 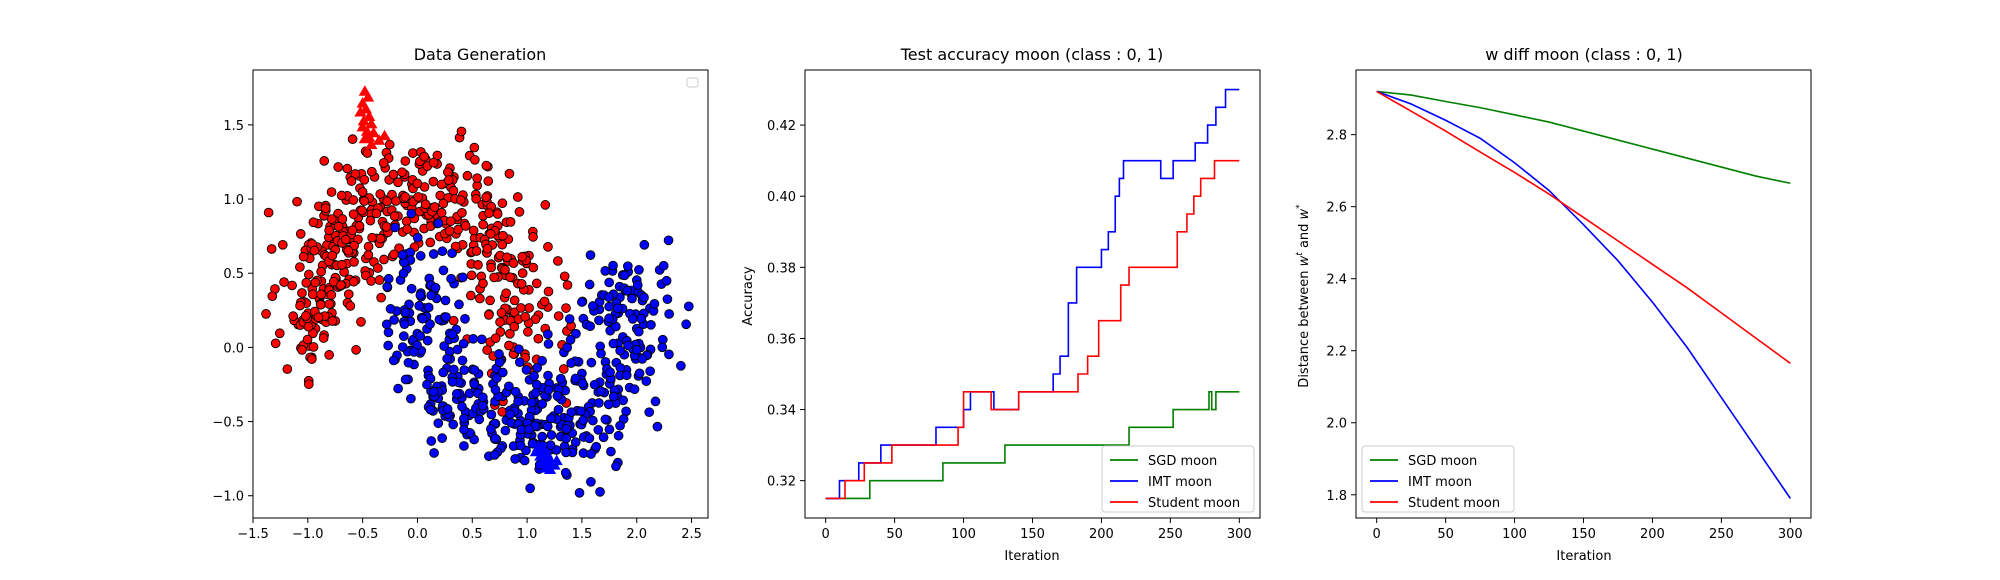 What do you see at coordinates (781, 126) in the screenshot?
I see `y-tick-label: 0.42` at bounding box center [781, 126].